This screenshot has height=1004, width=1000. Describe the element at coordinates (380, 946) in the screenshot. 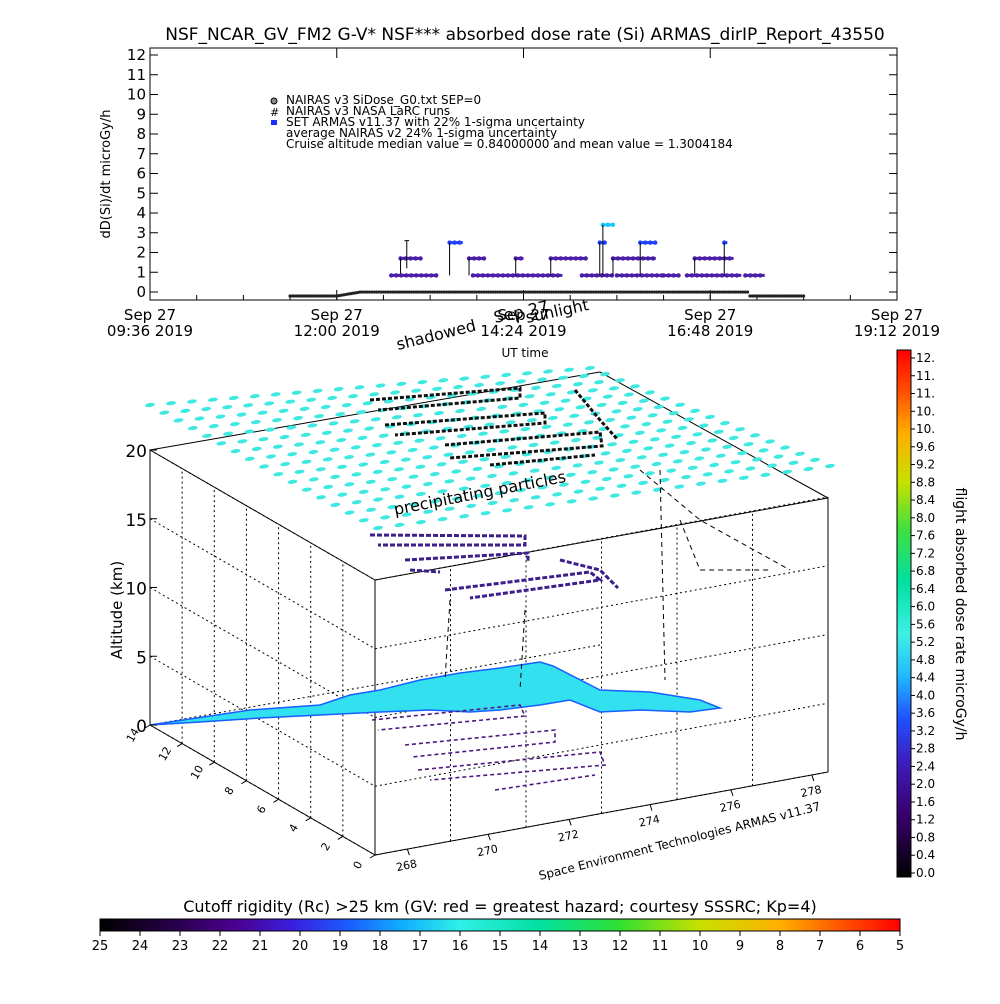

I see `rigidity-tick-label: 18` at that location.